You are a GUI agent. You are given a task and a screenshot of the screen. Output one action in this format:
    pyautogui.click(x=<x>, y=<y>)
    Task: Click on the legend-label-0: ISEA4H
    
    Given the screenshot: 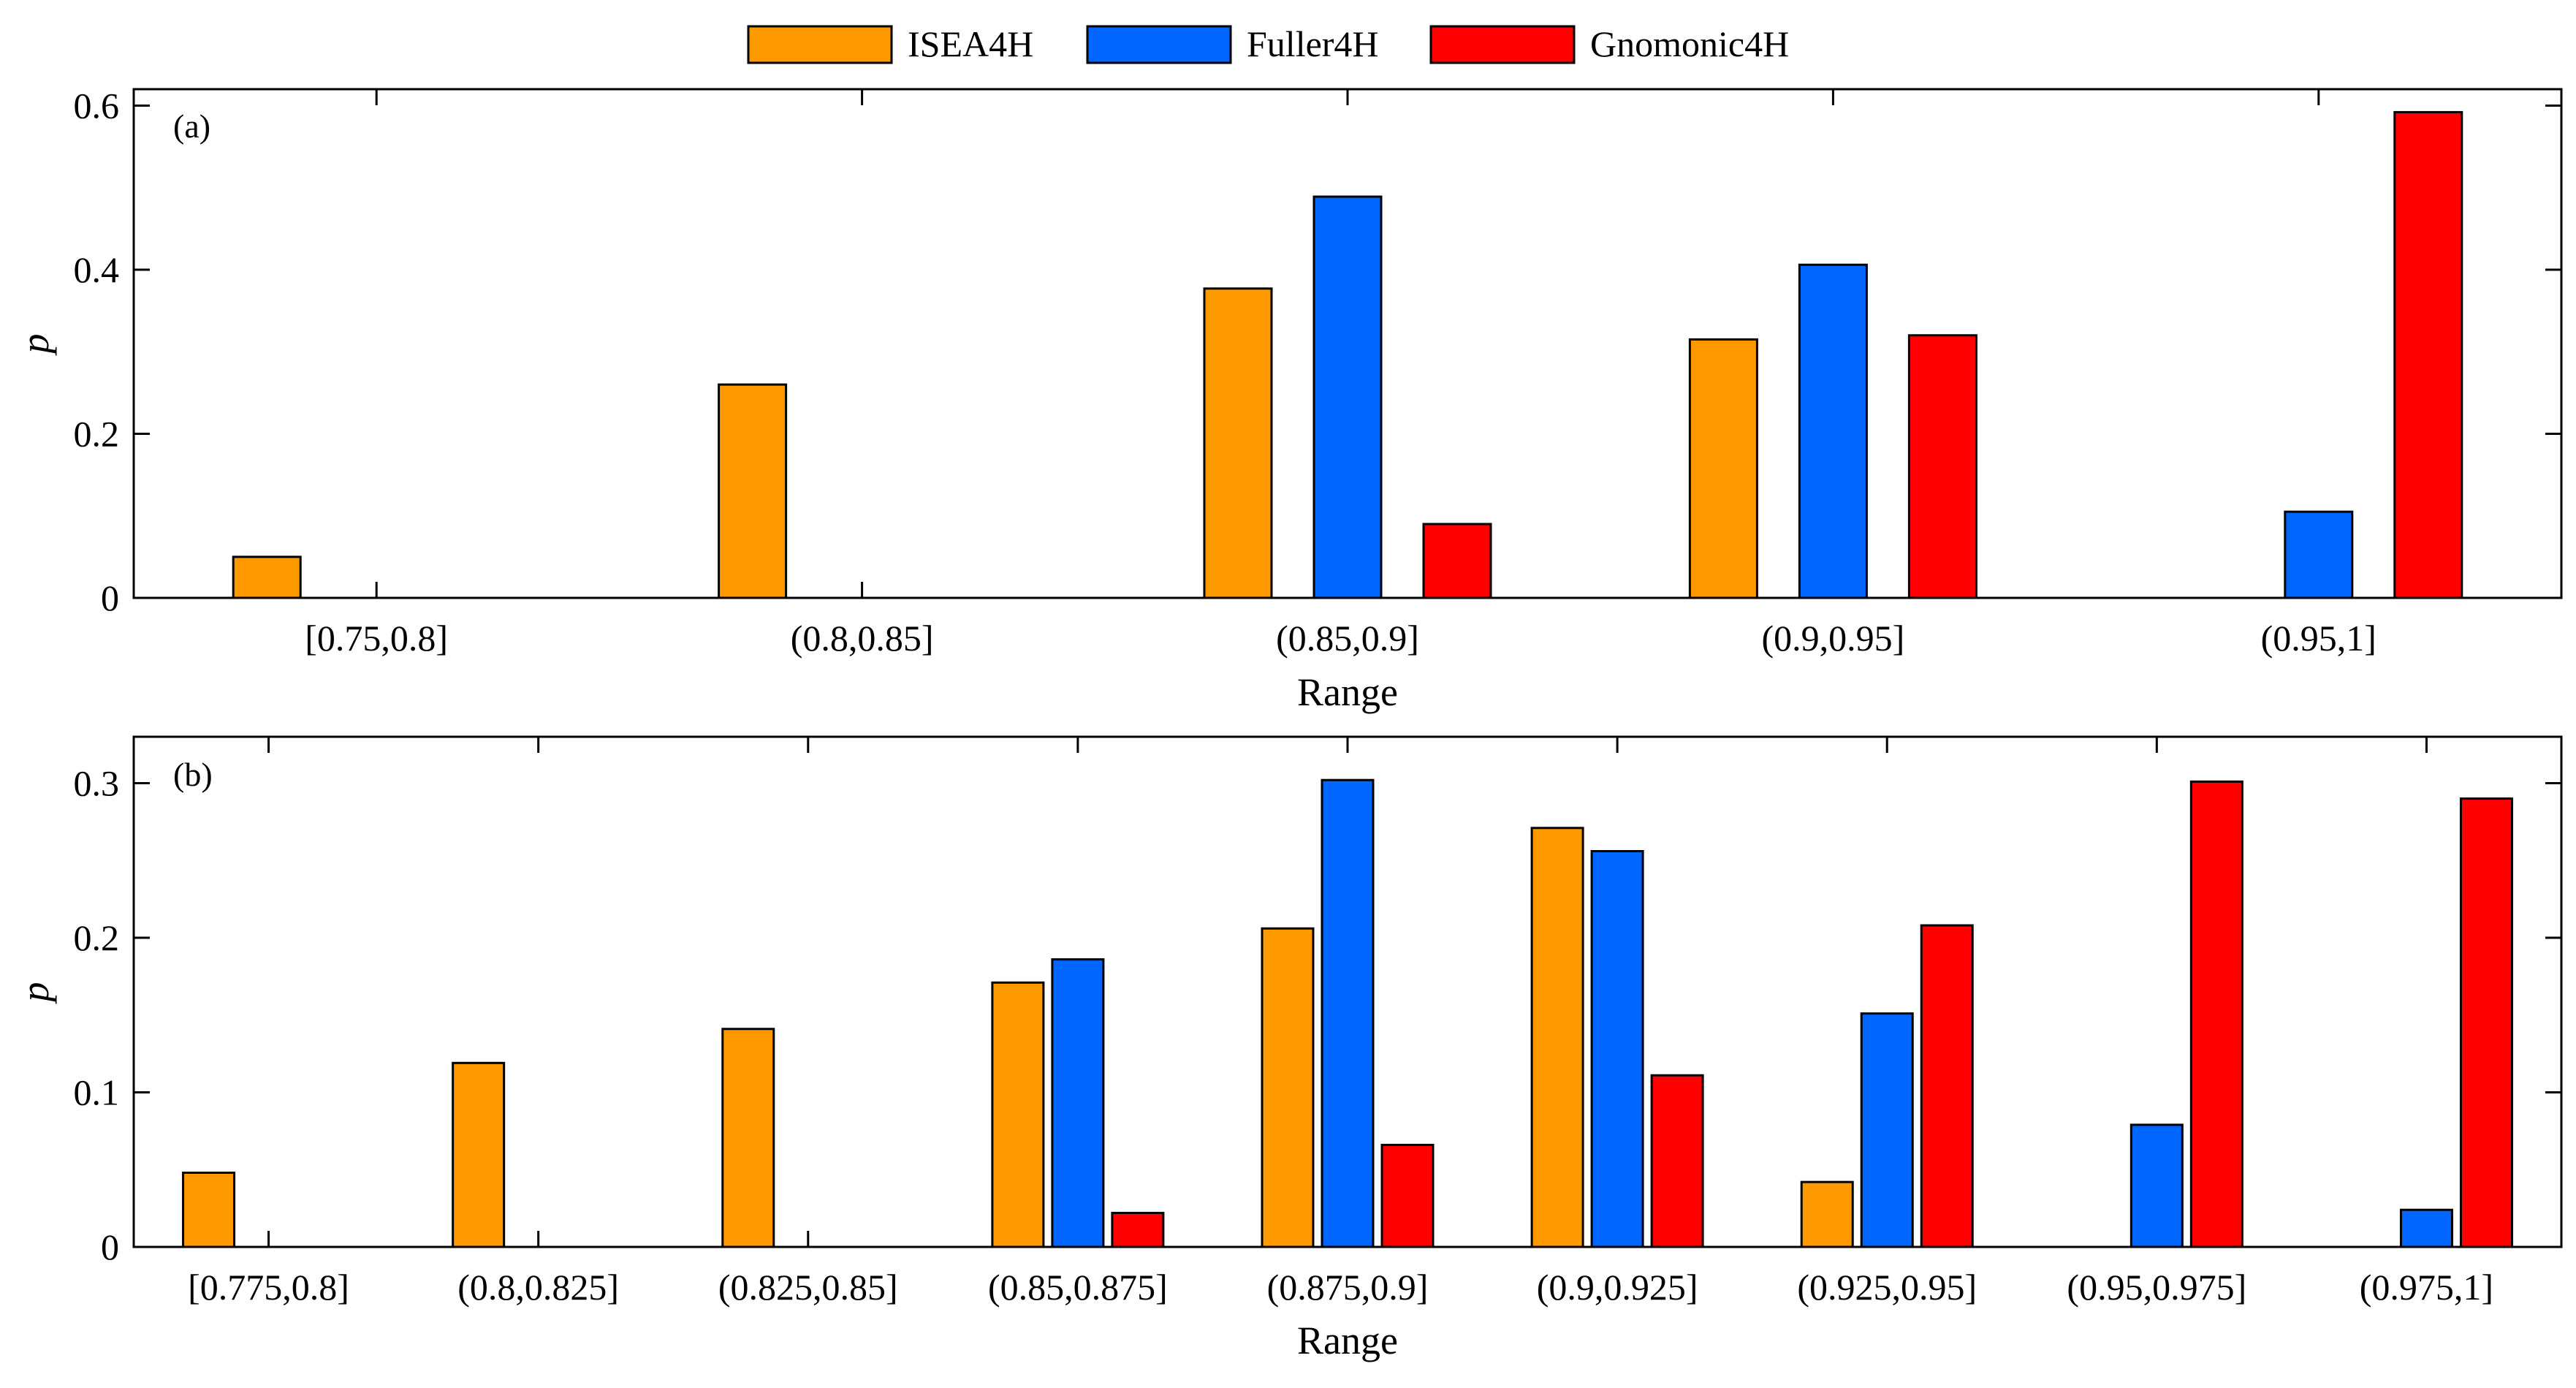 What is the action you would take?
    pyautogui.click(x=971, y=43)
    